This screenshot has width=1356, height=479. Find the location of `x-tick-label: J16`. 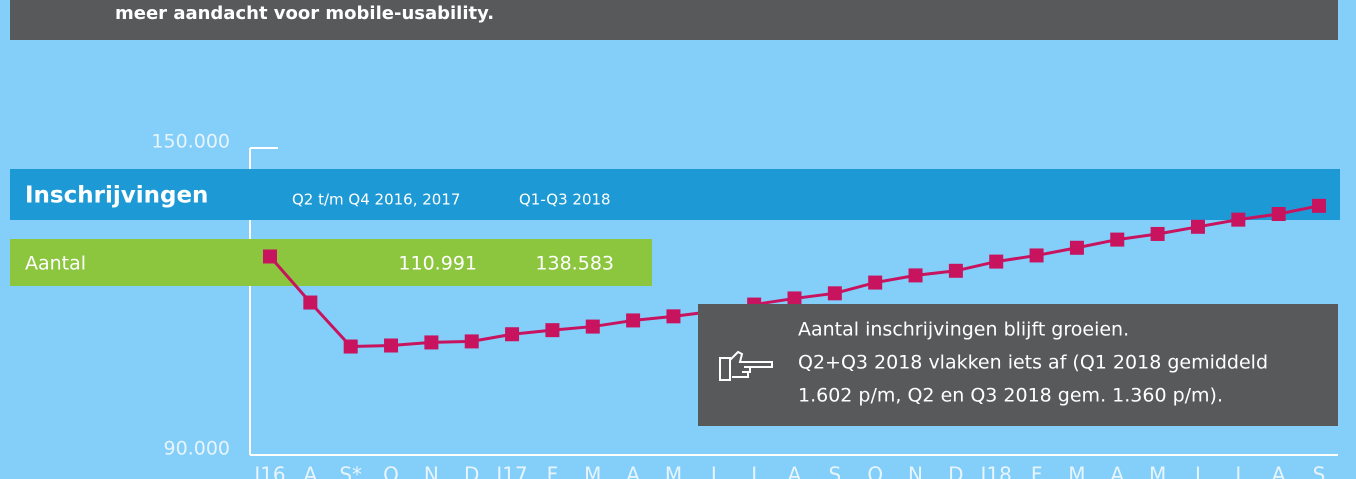

x-tick-label: J16 is located at coordinates (268, 471).